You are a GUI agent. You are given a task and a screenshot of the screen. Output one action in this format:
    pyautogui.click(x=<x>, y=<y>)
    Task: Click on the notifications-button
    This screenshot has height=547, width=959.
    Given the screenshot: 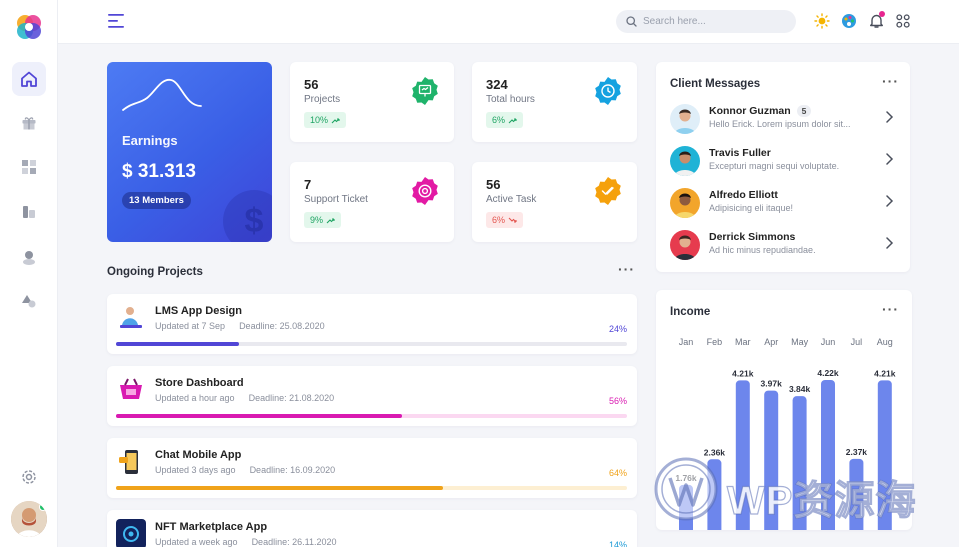 What is the action you would take?
    pyautogui.click(x=876, y=20)
    